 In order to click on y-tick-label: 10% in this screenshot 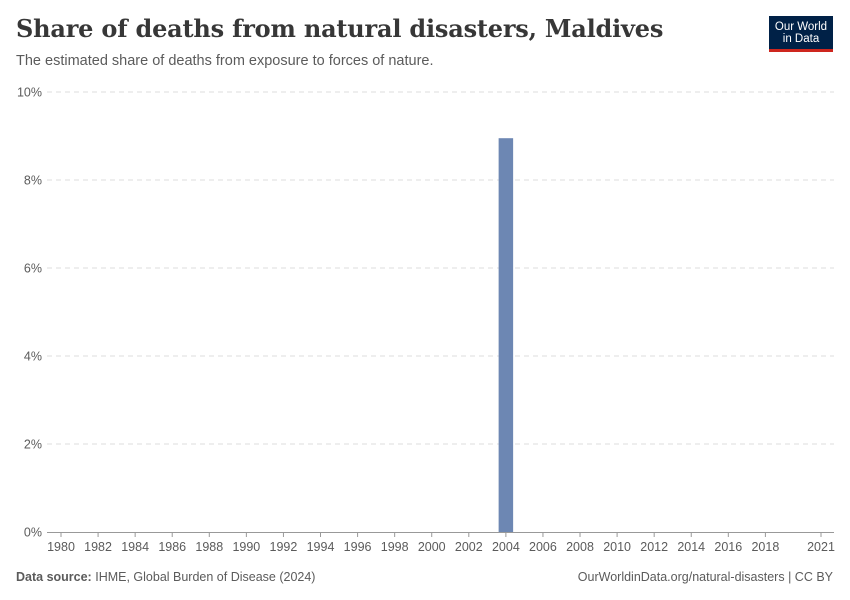, I will do `click(29, 93)`.